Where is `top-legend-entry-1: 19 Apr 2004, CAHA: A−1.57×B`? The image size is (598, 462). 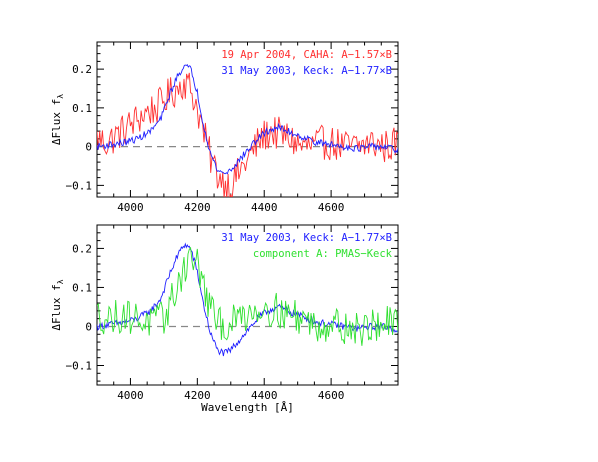 top-legend-entry-1: 19 Apr 2004, CAHA: A−1.57×B is located at coordinates (306, 55).